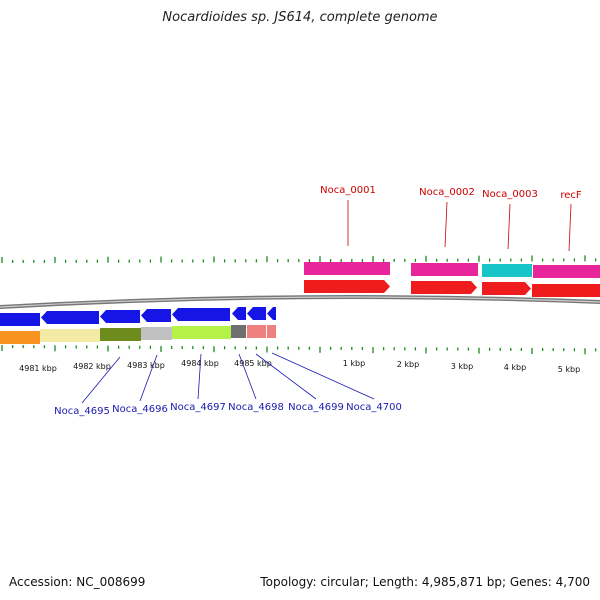 This screenshot has width=600, height=600. I want to click on kbp-label: 4985 kbp, so click(253, 363).